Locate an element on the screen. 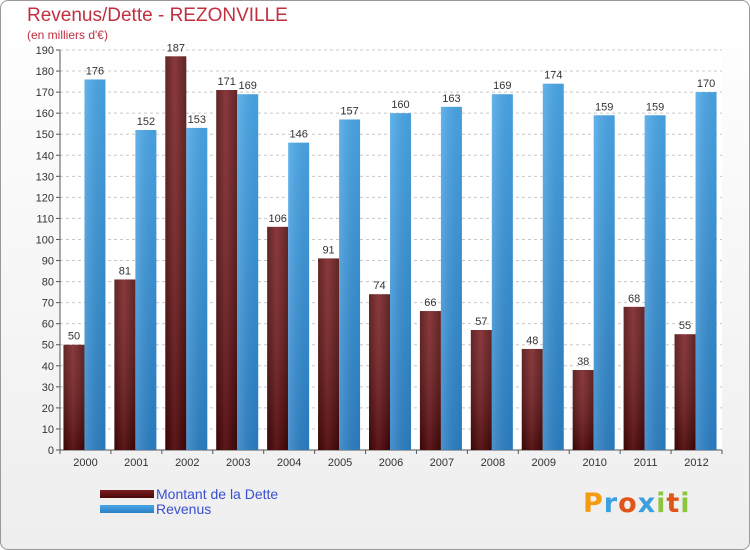  legend-item-revenue: Revenus is located at coordinates (189, 508).